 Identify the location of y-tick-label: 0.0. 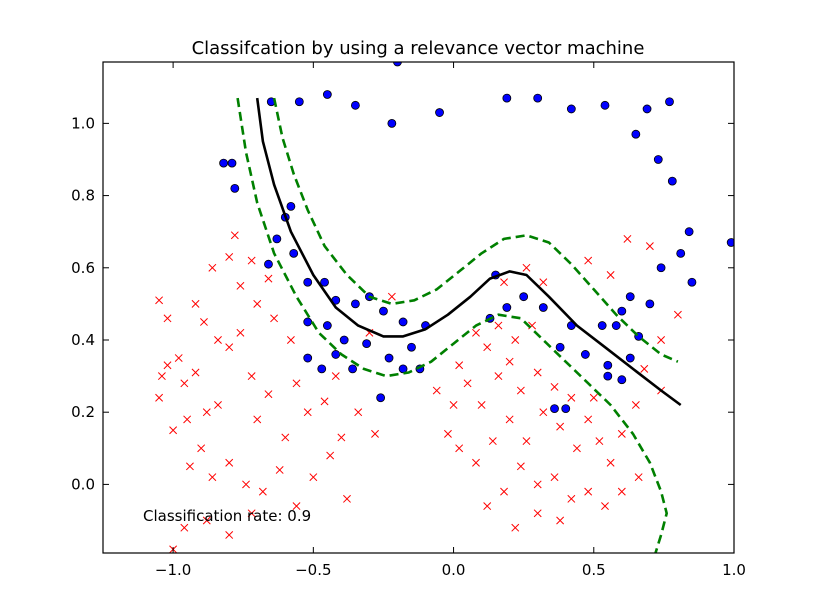
(83, 484).